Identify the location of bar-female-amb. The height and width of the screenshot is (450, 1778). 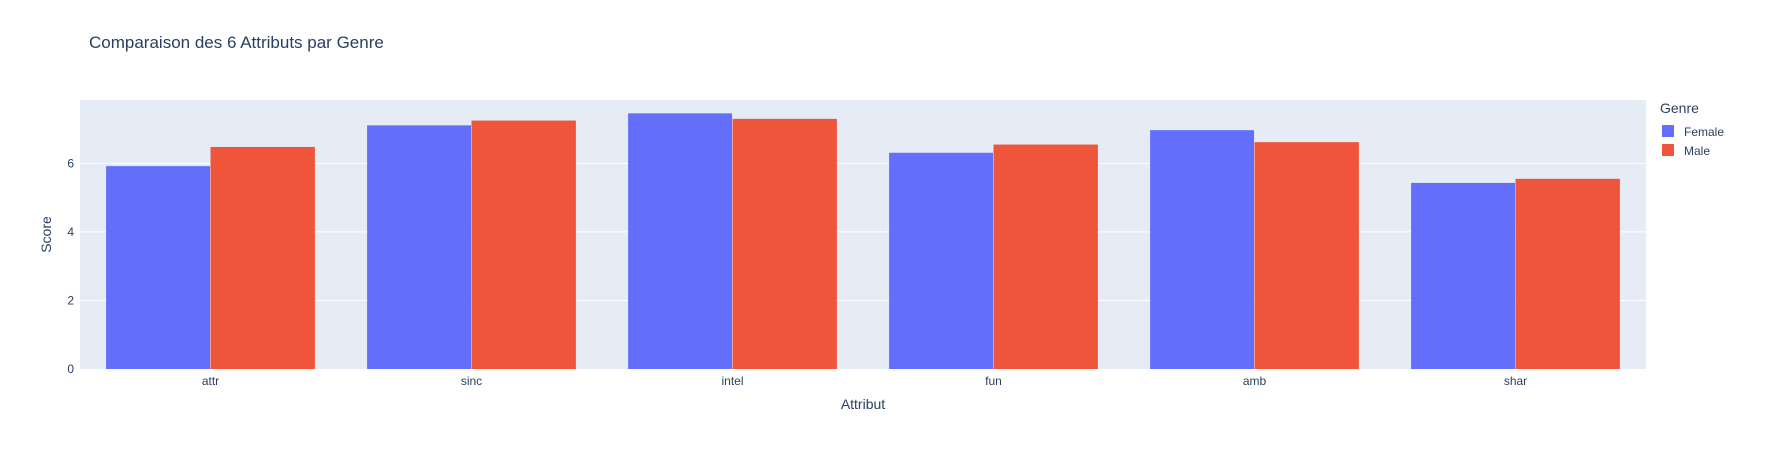
(1202, 249).